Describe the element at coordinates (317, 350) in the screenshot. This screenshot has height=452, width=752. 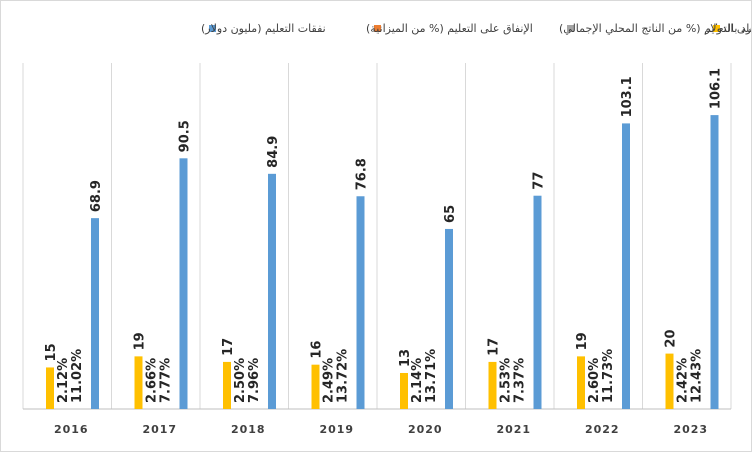
I see `data-label-2019-series-0: 16` at that location.